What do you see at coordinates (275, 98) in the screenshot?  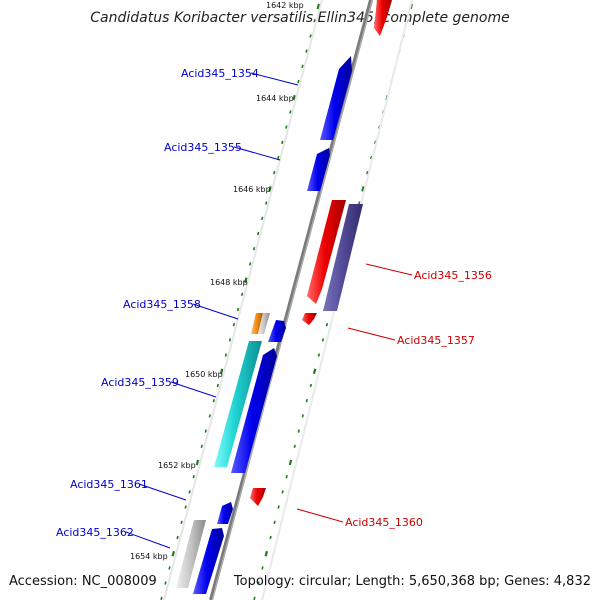 I see `scale-label: 1644 kbp` at bounding box center [275, 98].